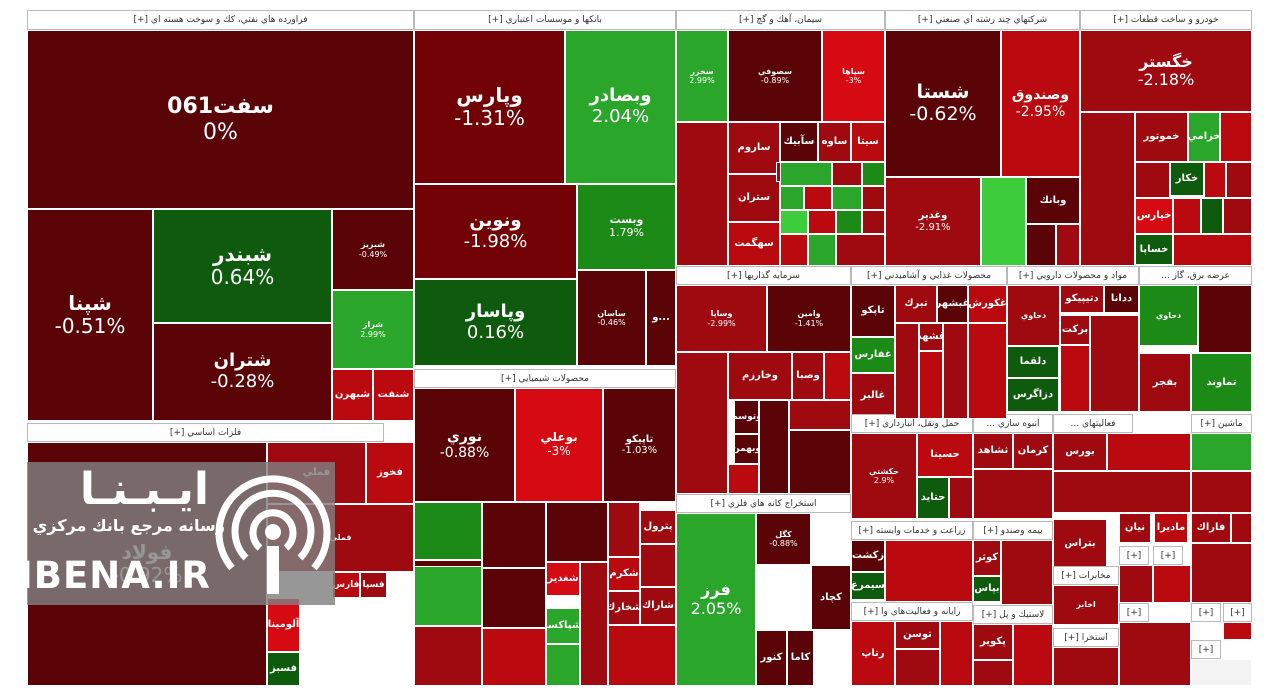 The image size is (1280, 699). What do you see at coordinates (611, 318) in the screenshot?
I see `stock-tile: ساسان -0.46%` at bounding box center [611, 318].